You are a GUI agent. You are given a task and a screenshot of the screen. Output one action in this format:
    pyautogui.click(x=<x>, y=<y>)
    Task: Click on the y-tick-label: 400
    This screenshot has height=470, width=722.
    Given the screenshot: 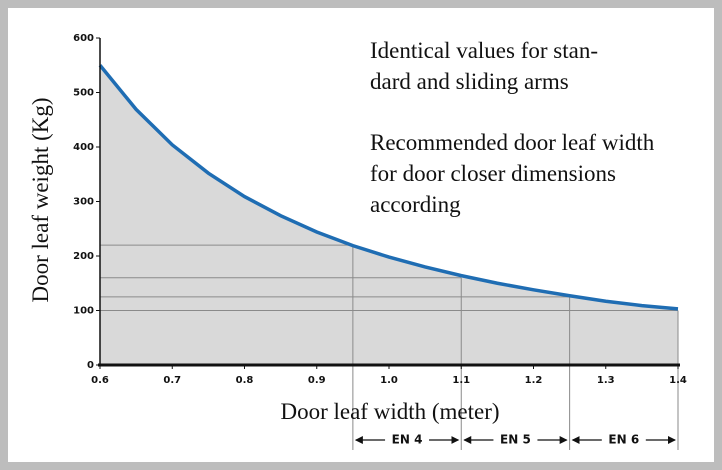 What is the action you would take?
    pyautogui.click(x=83, y=147)
    